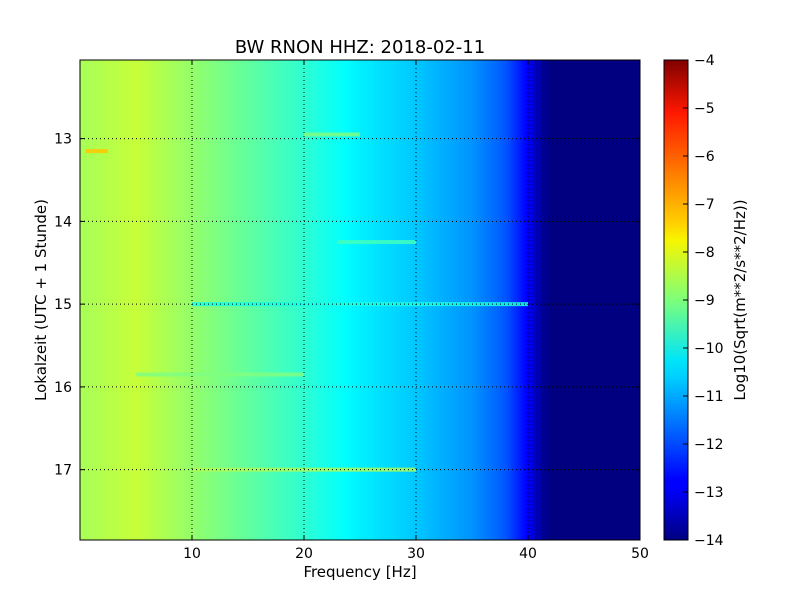 The width and height of the screenshot is (800, 600). What do you see at coordinates (704, 253) in the screenshot?
I see `colorbar-tick-label: −8` at bounding box center [704, 253].